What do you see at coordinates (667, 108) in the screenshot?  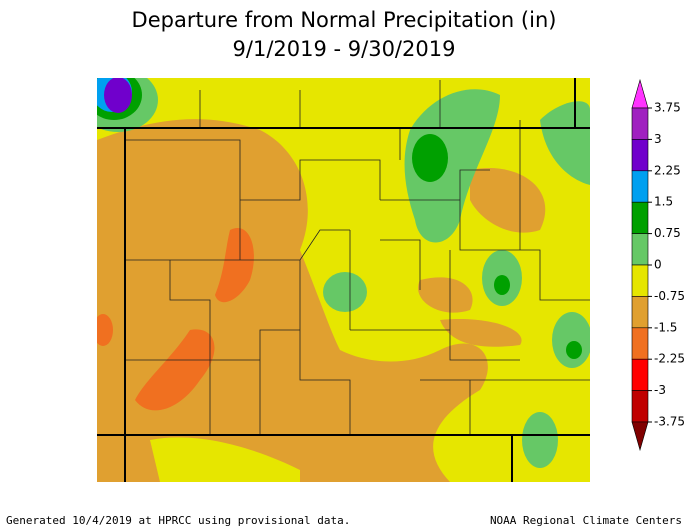 I see `legend-tick-label: 3.75` at bounding box center [667, 108].